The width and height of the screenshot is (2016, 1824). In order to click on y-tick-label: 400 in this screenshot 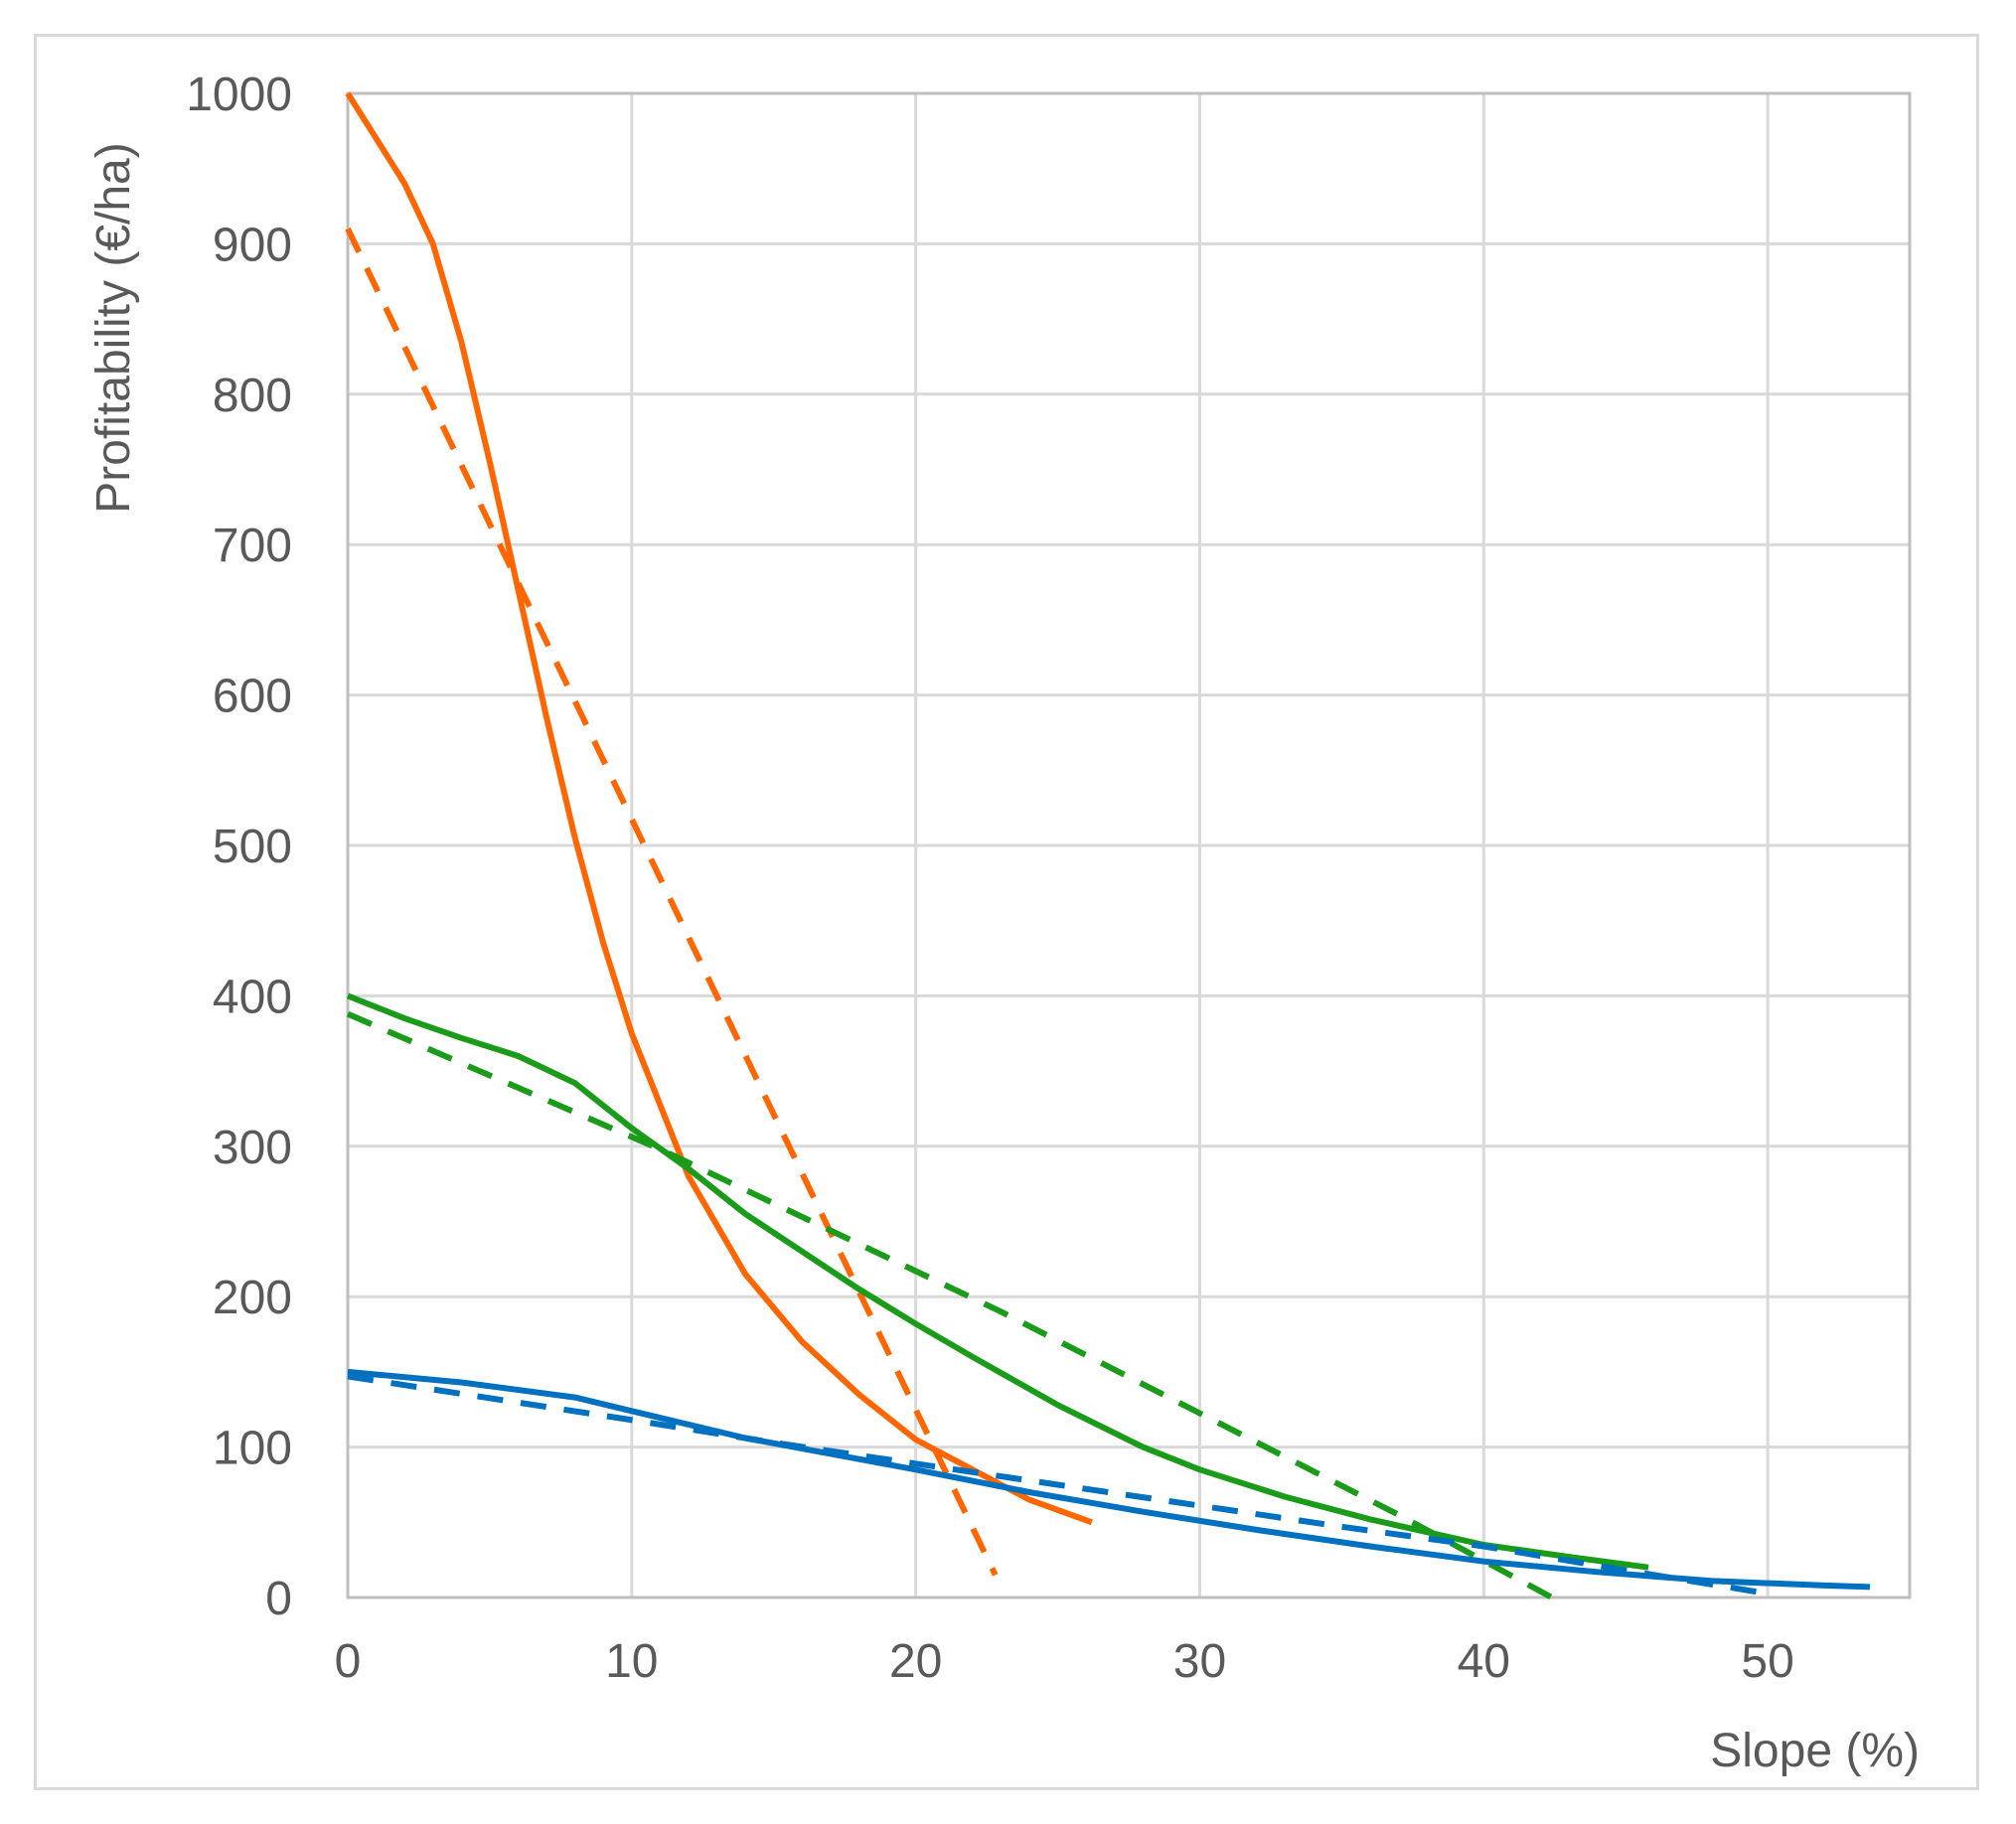, I will do `click(253, 997)`.